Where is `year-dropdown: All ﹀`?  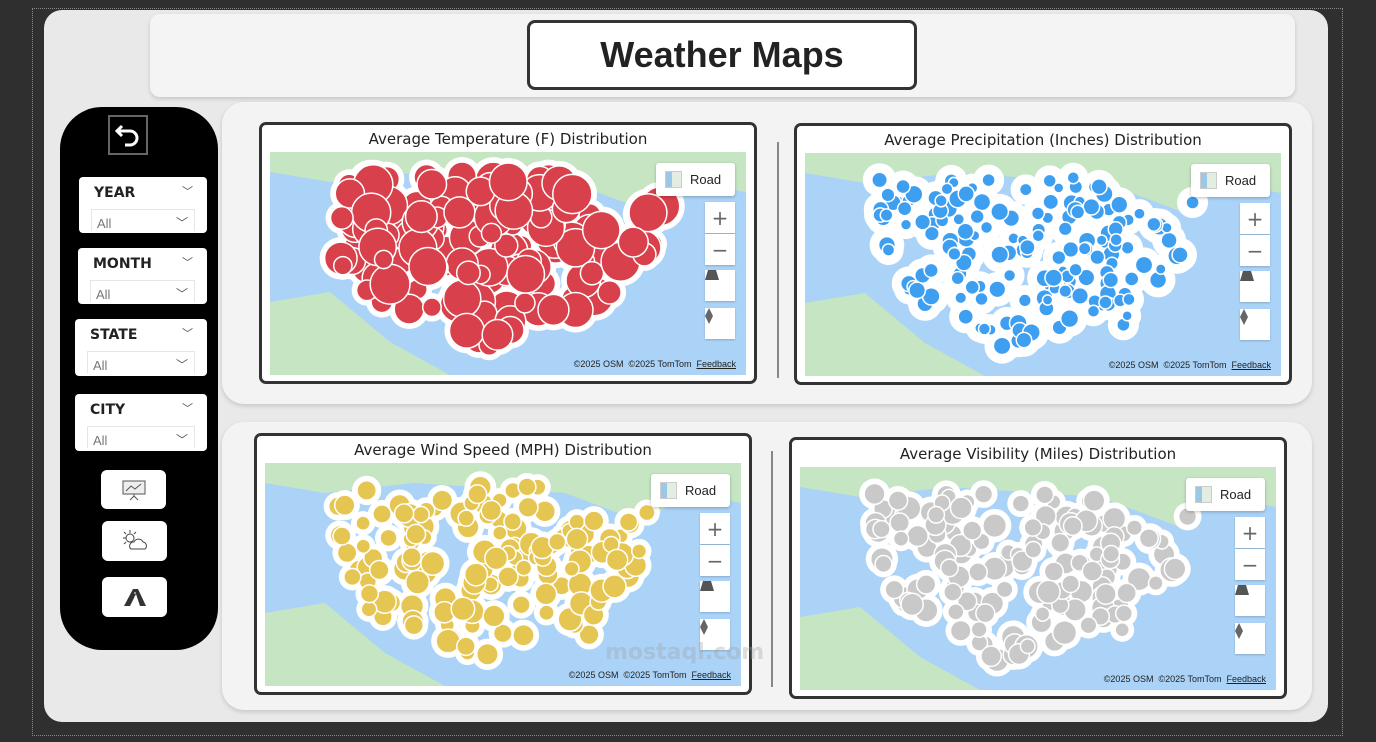 year-dropdown: All ﹀ is located at coordinates (143, 220).